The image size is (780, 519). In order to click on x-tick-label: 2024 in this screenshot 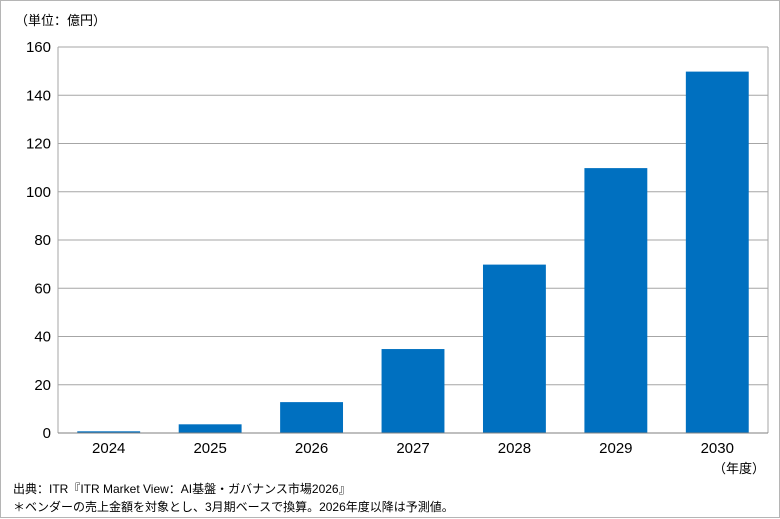, I will do `click(108, 448)`.